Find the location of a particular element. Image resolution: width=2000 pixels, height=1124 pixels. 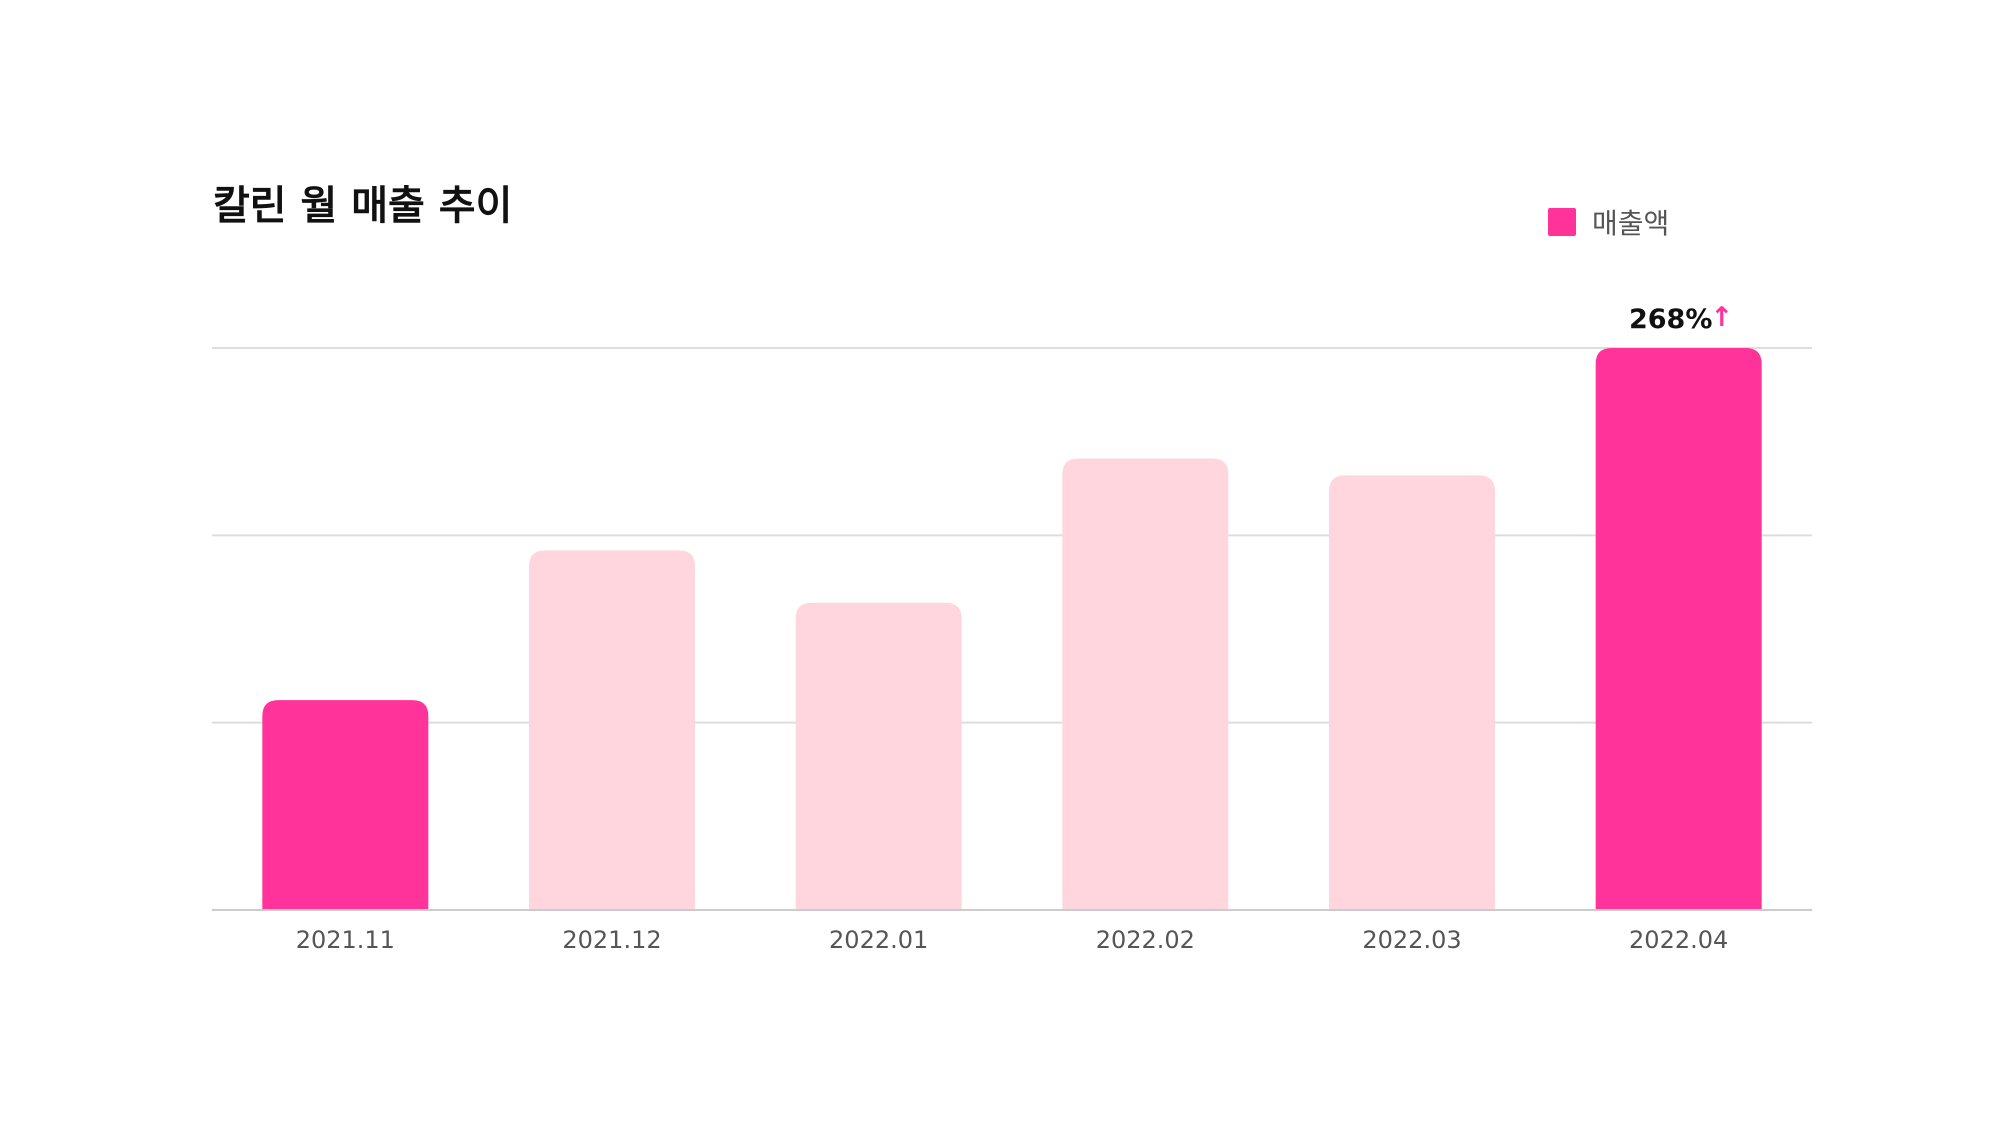

annotation: 268%↑ is located at coordinates (1681, 318).